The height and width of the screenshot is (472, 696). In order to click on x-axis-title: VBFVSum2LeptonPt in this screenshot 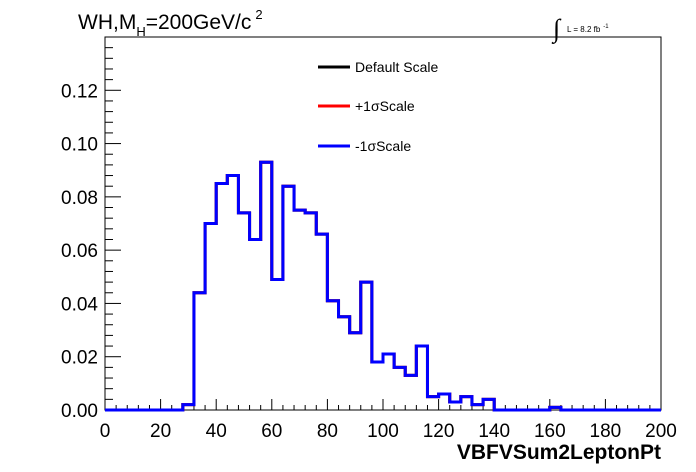, I will do `click(559, 452)`.